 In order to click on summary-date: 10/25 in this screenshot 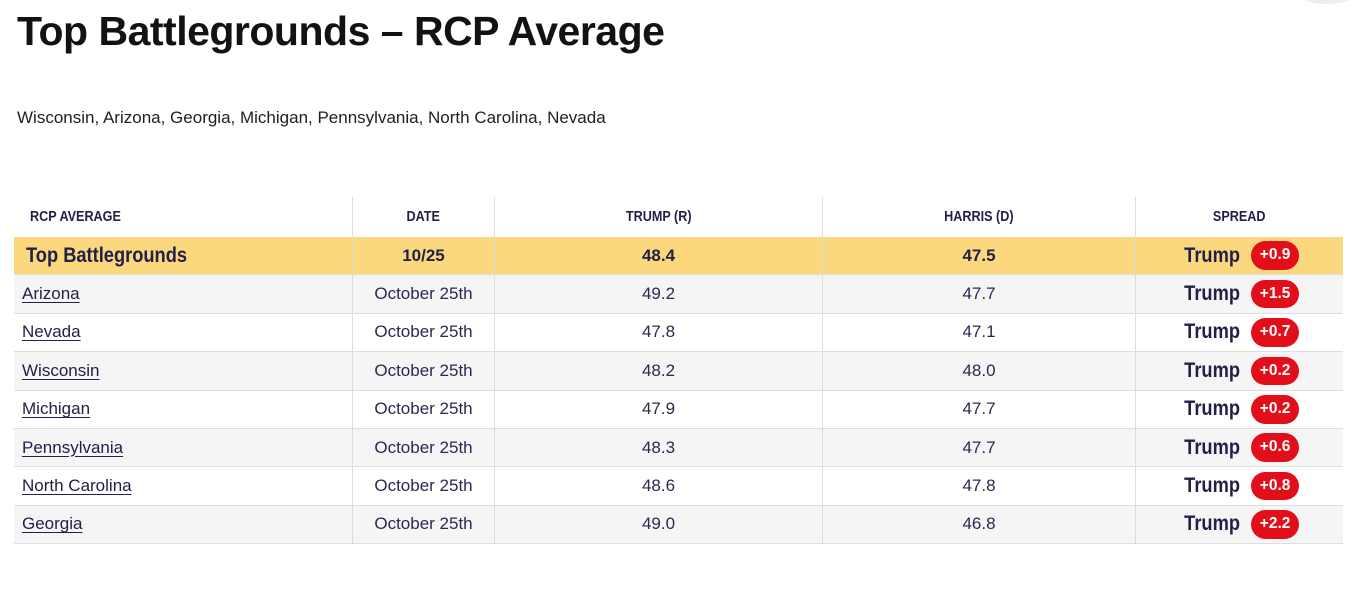, I will do `click(423, 256)`.